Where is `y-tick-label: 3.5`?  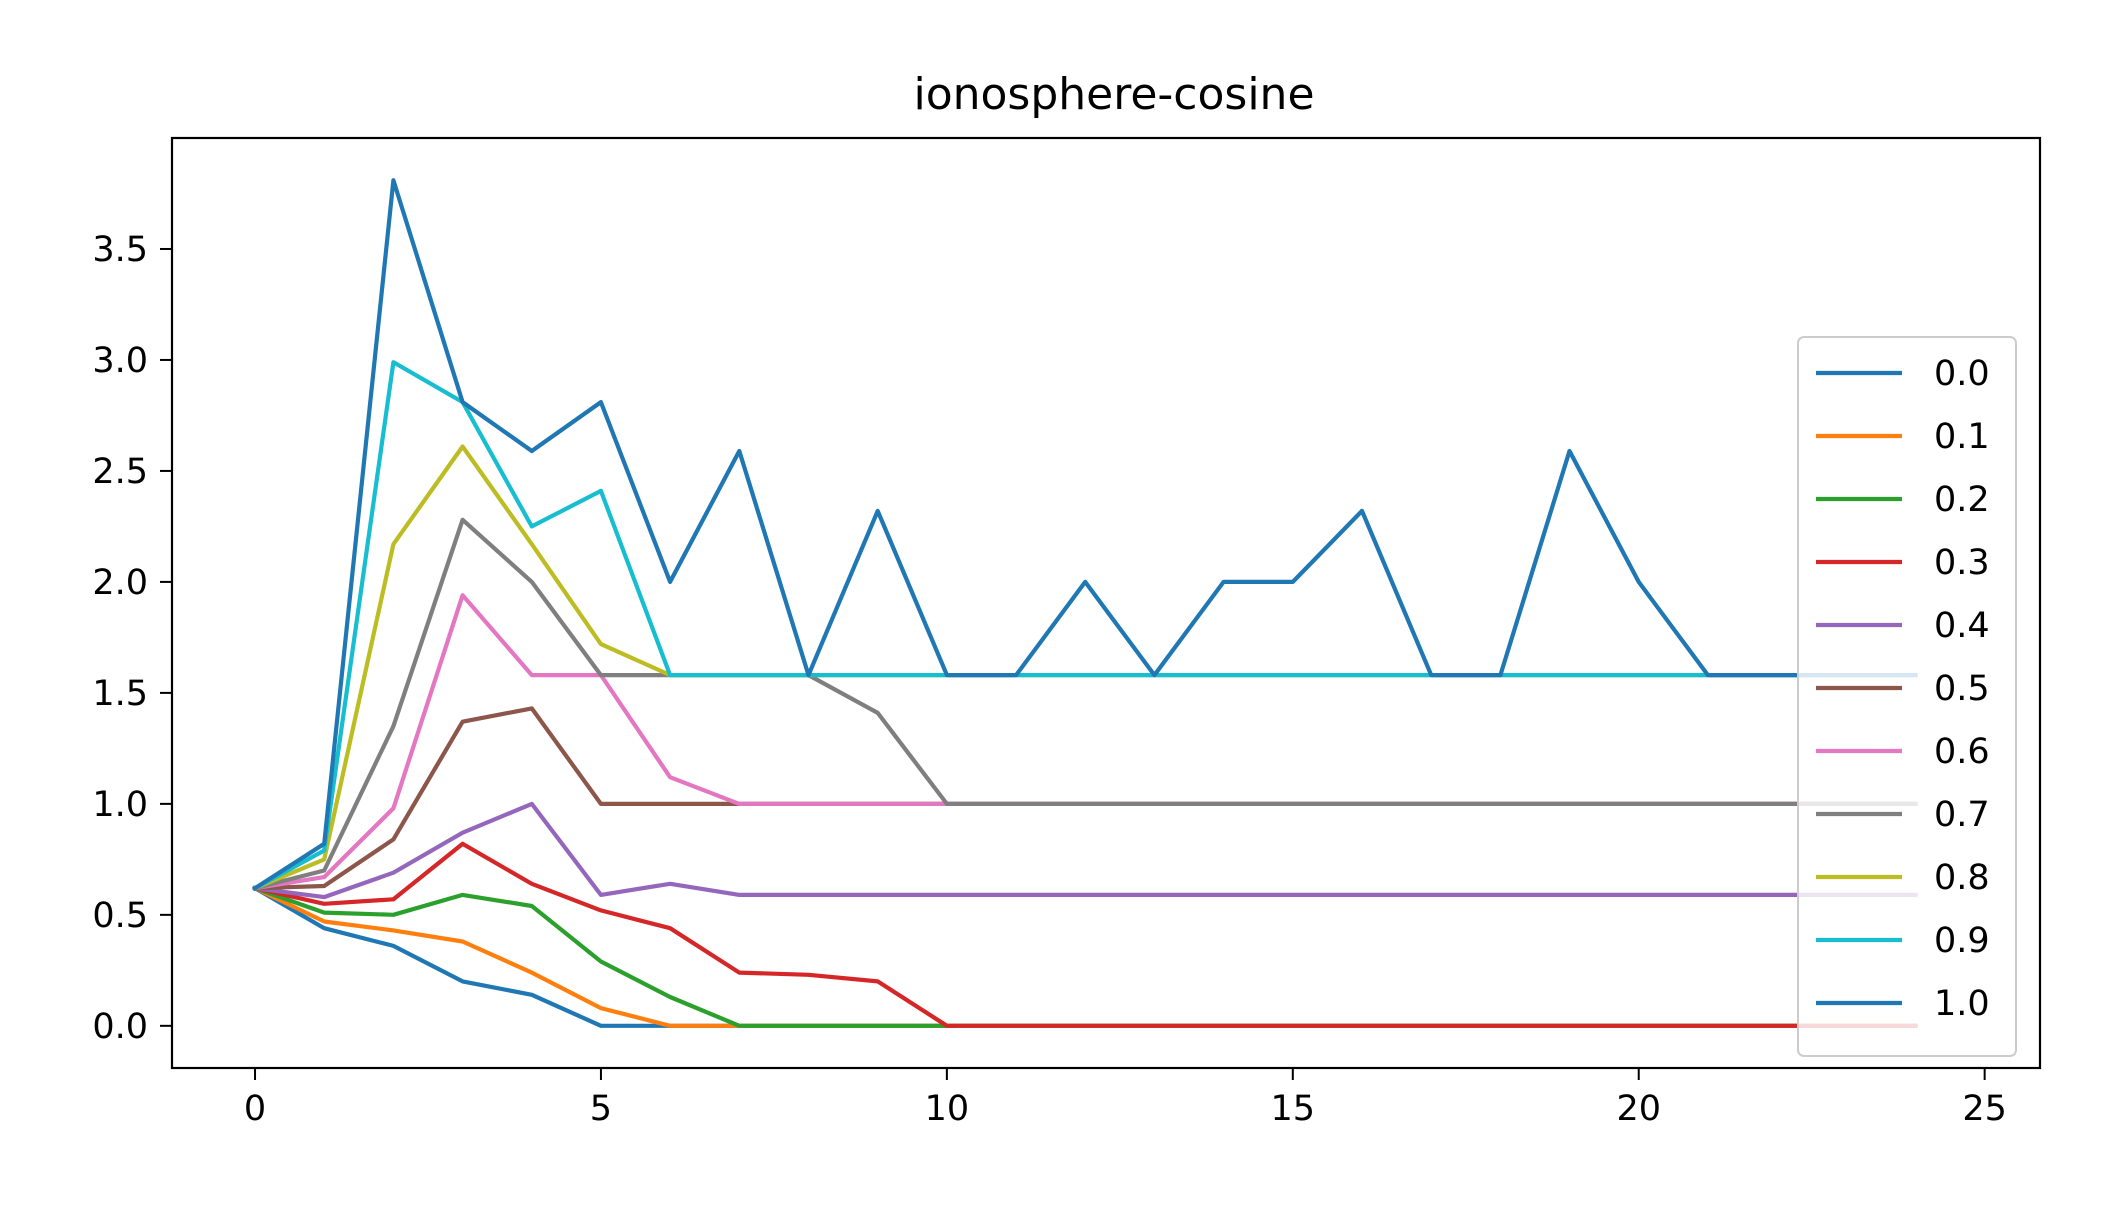 y-tick-label: 3.5 is located at coordinates (120, 250).